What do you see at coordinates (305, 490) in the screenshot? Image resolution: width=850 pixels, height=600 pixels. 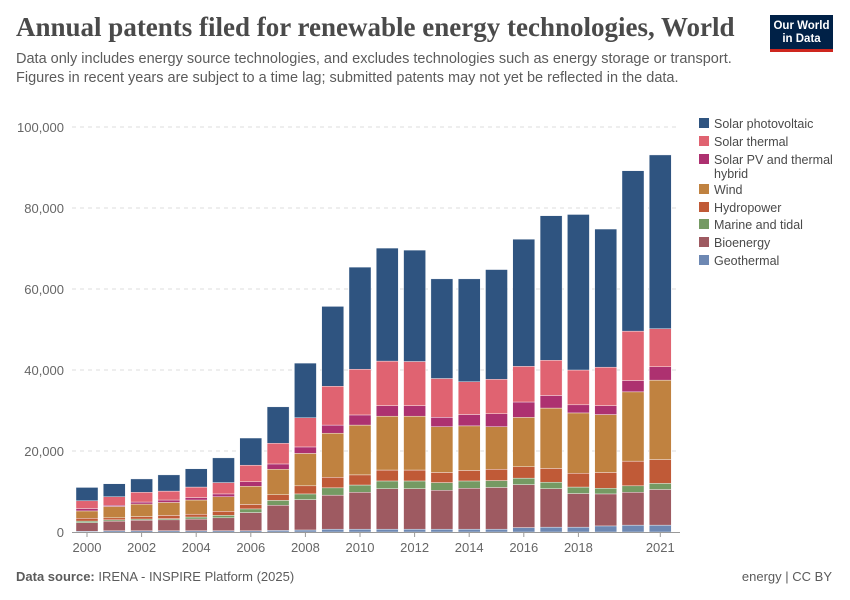 I see `bar-hydropower-2008` at bounding box center [305, 490].